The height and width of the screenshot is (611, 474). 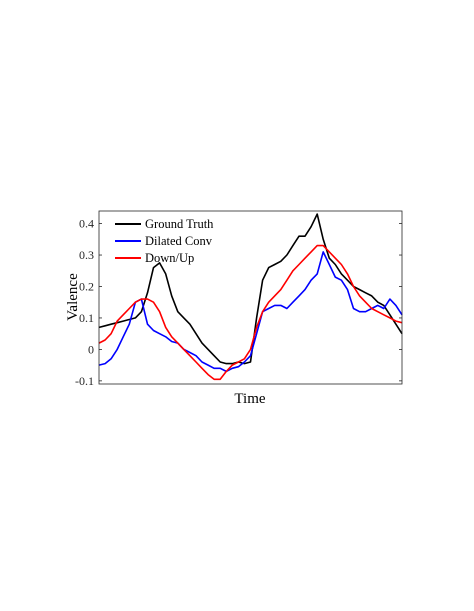 I want to click on series-line-down-up, so click(x=250, y=312).